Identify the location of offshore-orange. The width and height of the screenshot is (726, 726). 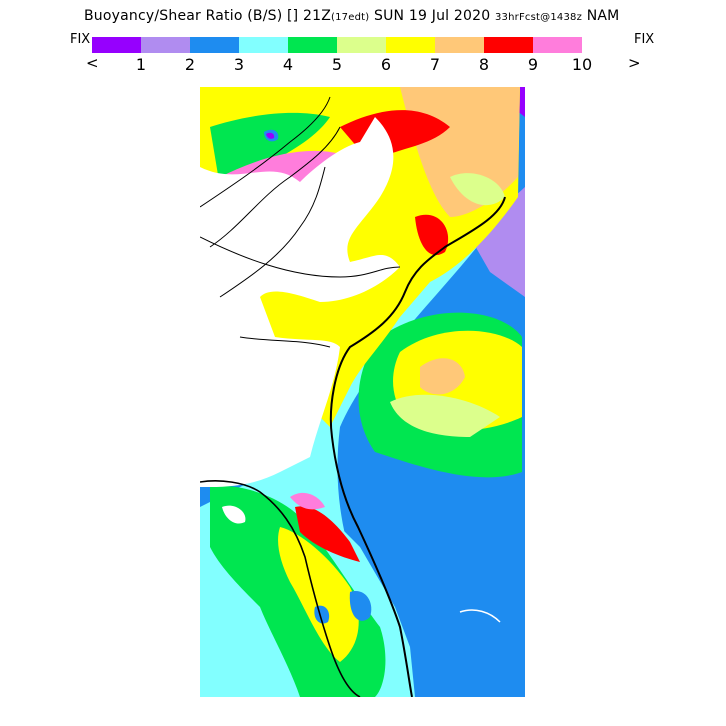
(442, 376).